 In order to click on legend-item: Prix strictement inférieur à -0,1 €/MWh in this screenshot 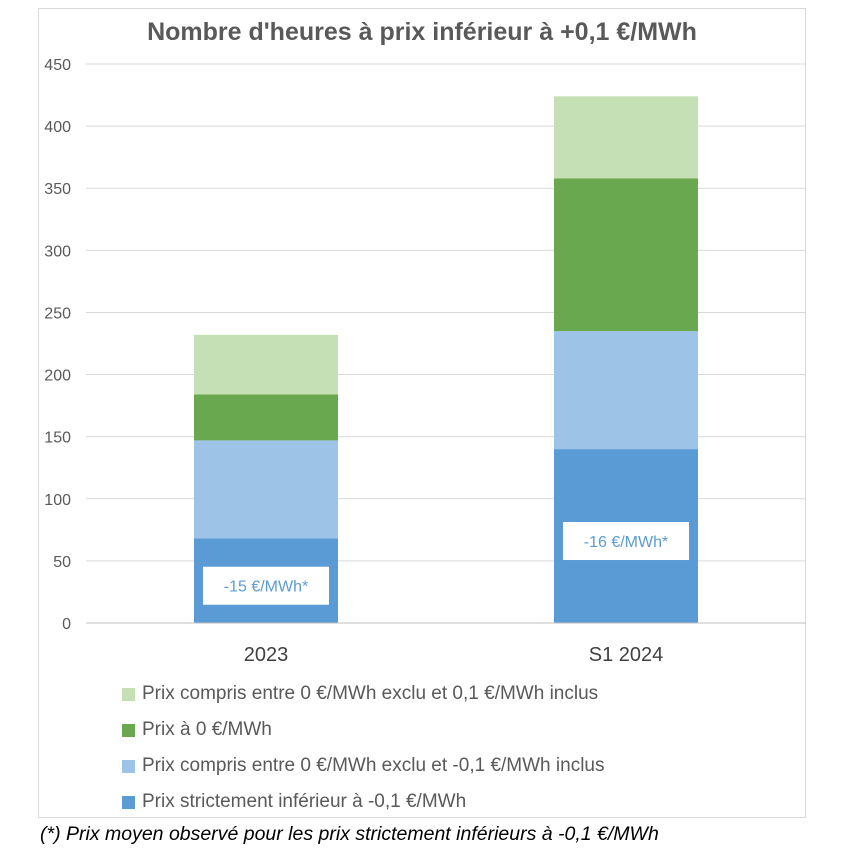, I will do `click(363, 802)`.